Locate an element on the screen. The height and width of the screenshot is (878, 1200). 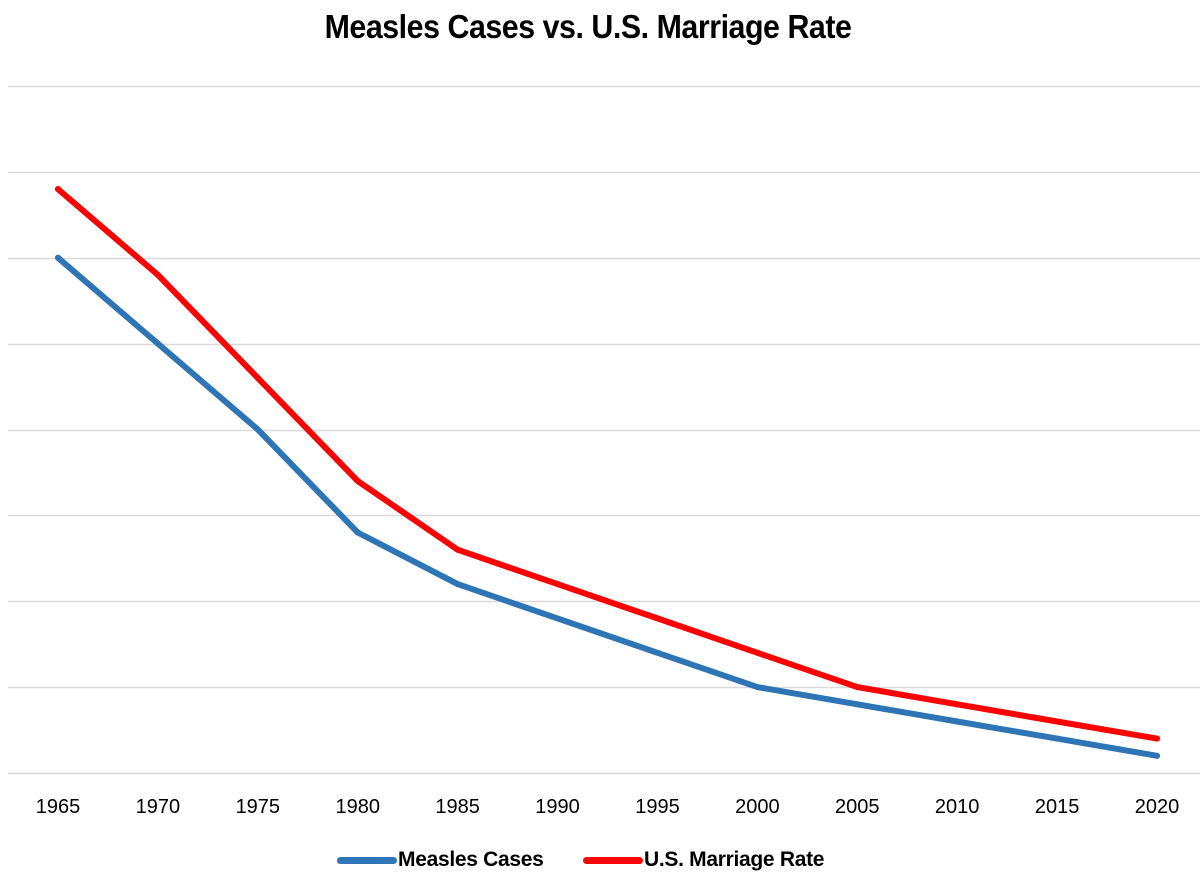
x-tick-label: 2010 is located at coordinates (957, 807).